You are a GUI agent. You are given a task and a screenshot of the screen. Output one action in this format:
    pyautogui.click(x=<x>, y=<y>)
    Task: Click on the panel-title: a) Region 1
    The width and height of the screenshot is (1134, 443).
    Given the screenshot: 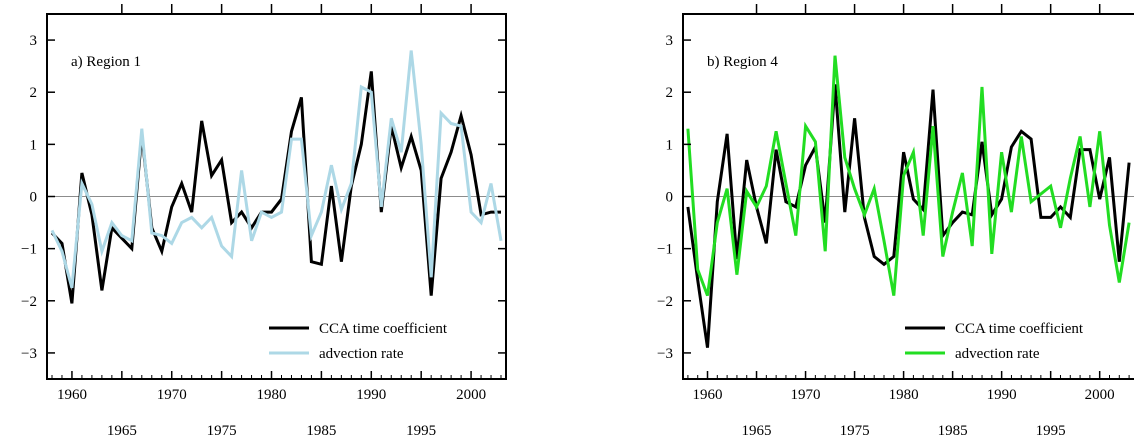 What is the action you would take?
    pyautogui.click(x=106, y=62)
    